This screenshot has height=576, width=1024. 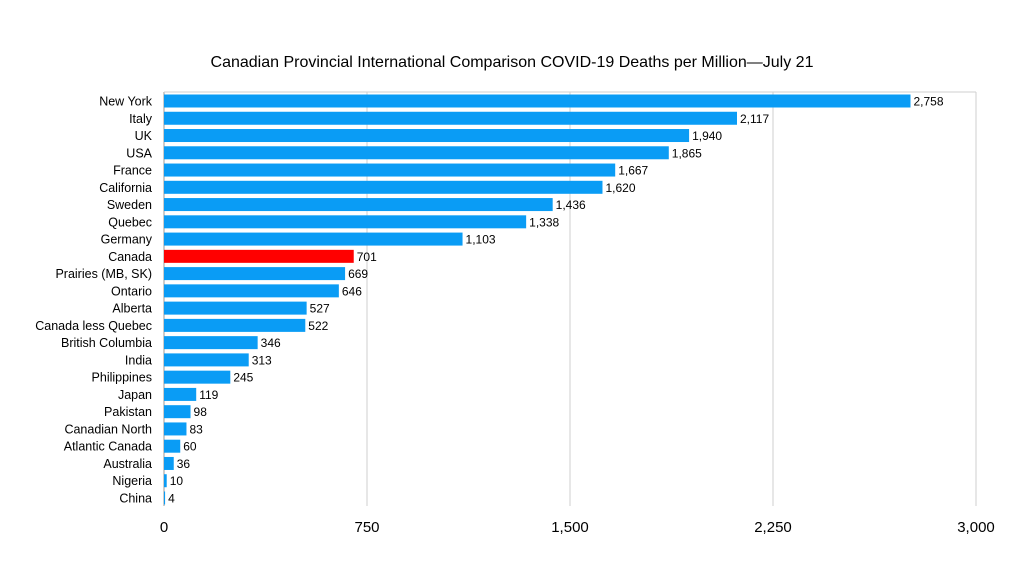 What do you see at coordinates (130, 222) in the screenshot?
I see `category-label: Quebec` at bounding box center [130, 222].